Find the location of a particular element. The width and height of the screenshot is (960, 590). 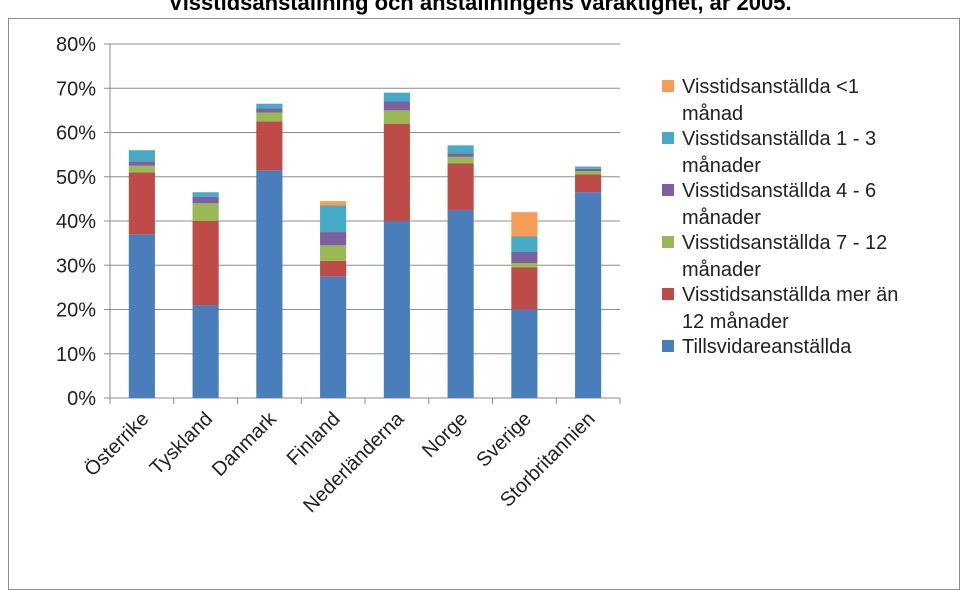

category-label: Finland is located at coordinates (314, 439).